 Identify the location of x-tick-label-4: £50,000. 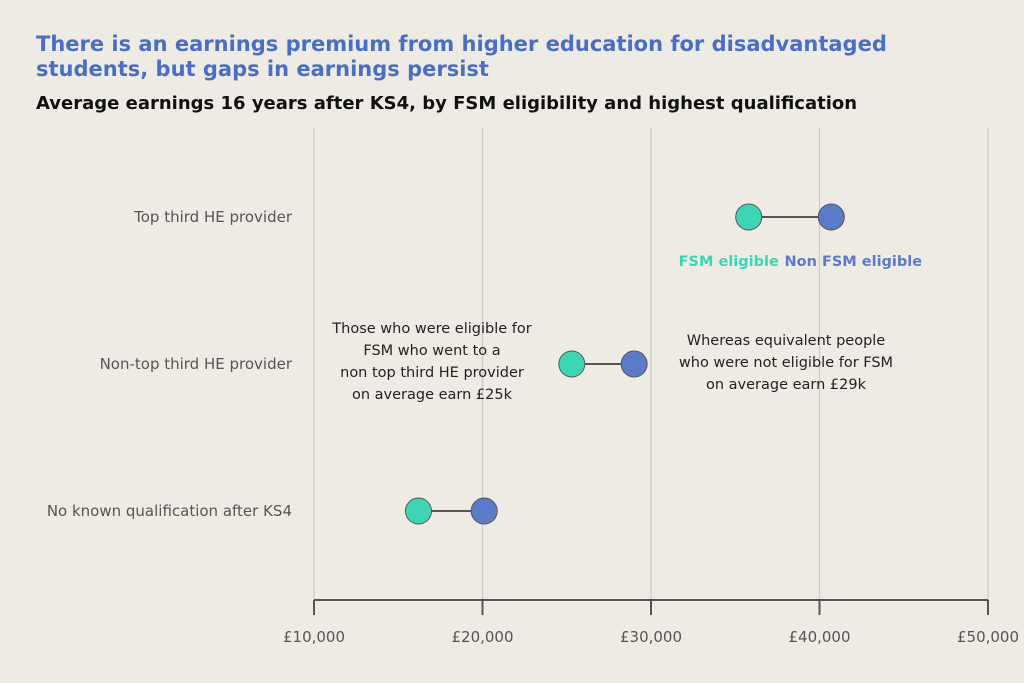
(988, 637).